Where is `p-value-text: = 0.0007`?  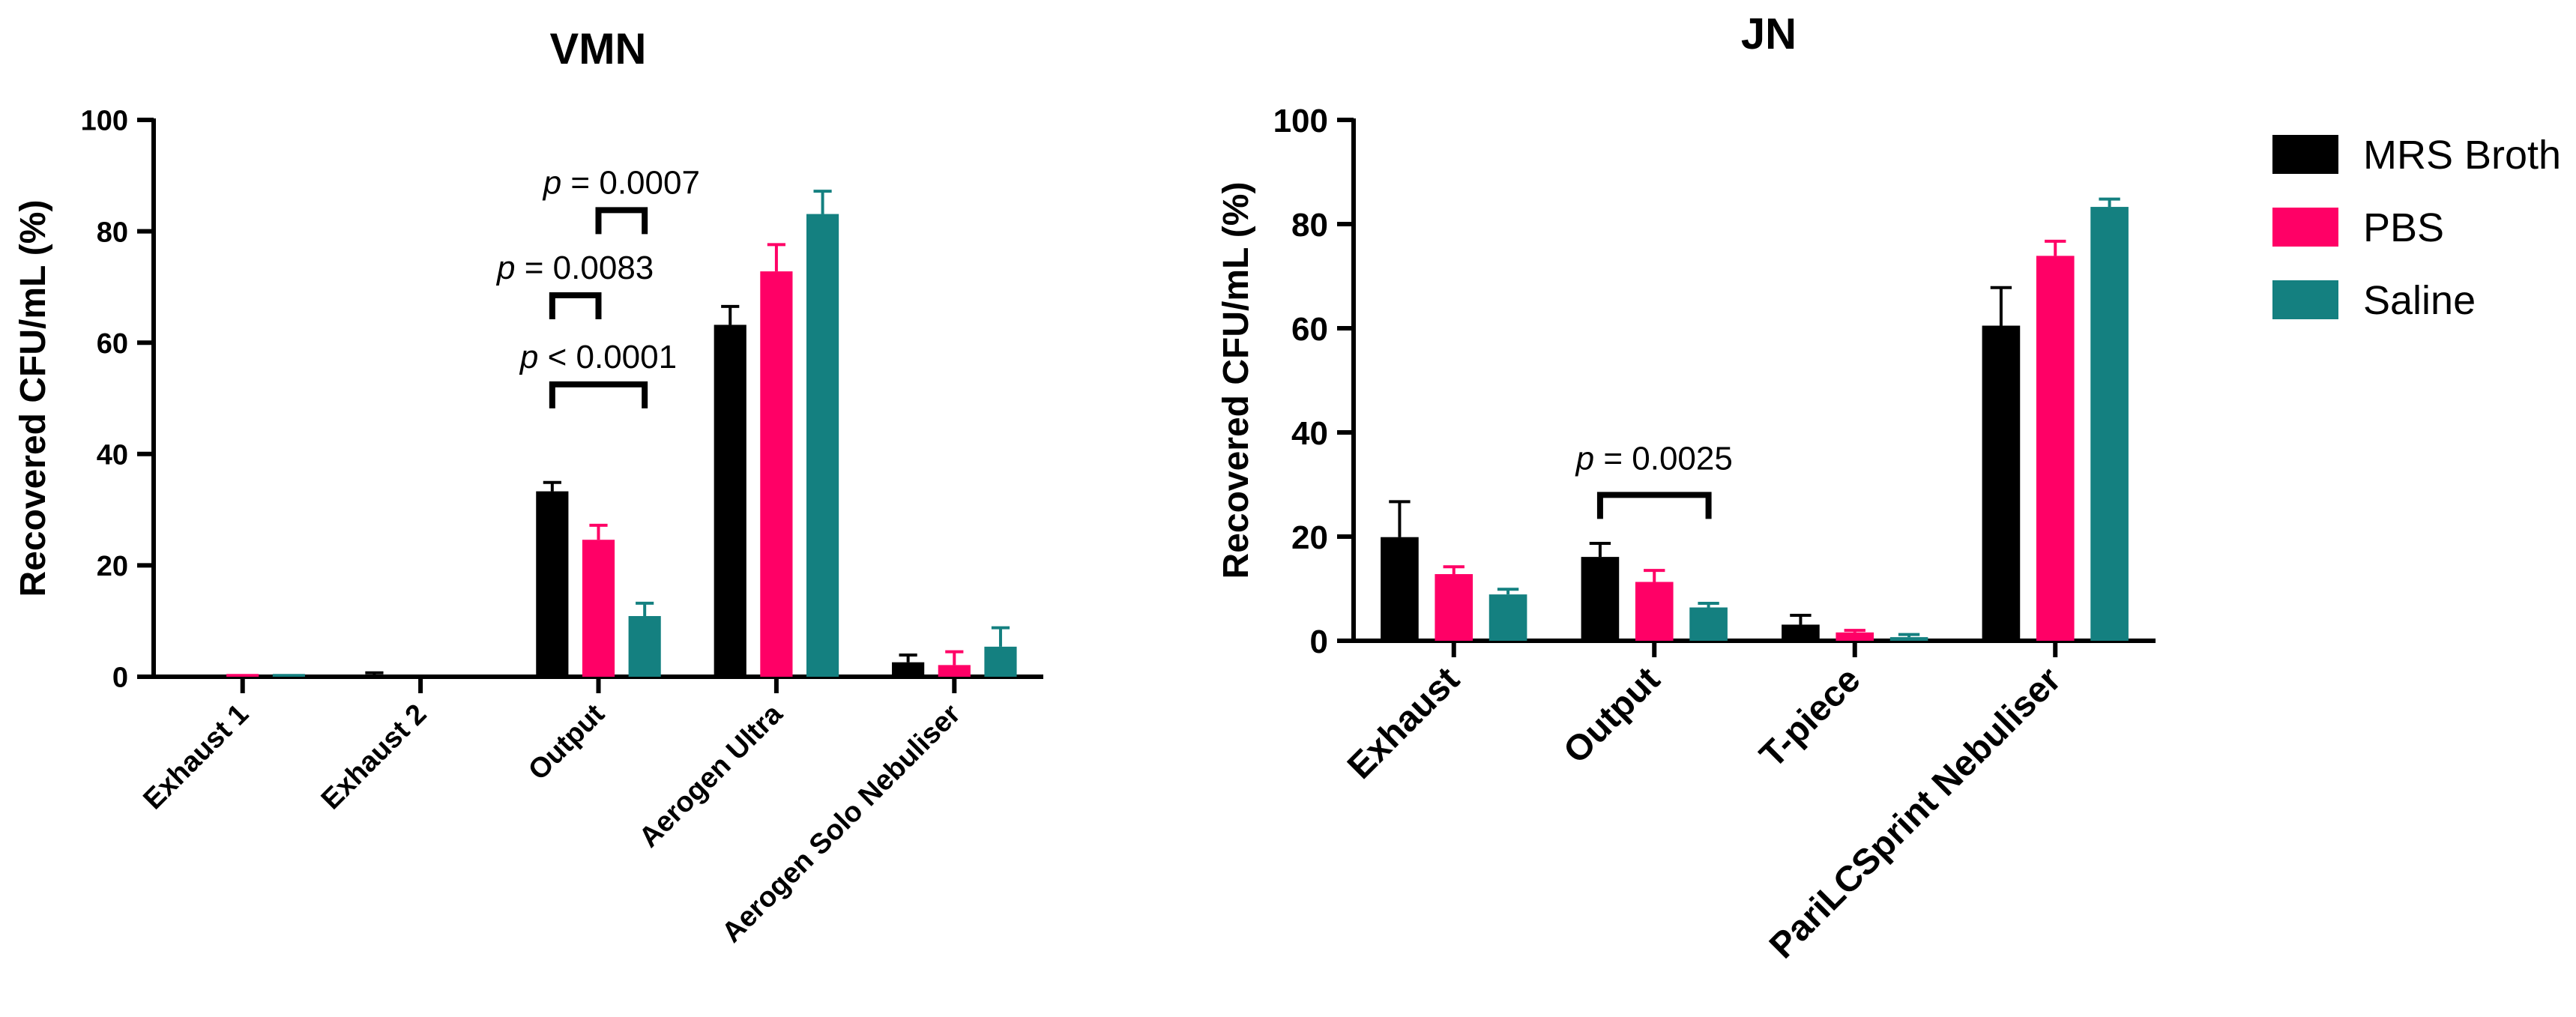 p-value-text: = 0.0007 is located at coordinates (631, 182).